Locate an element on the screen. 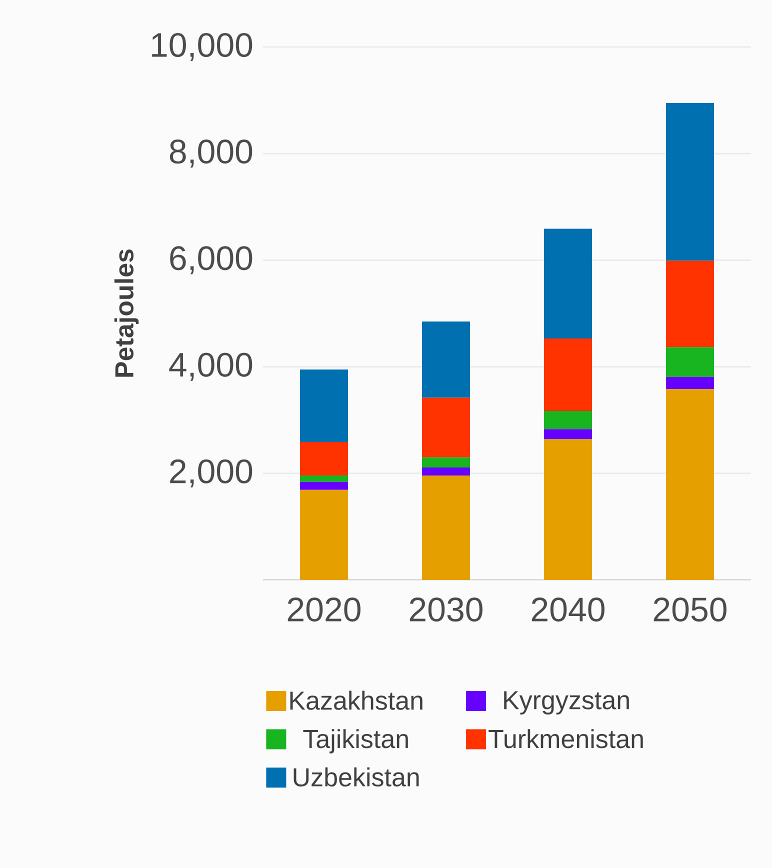 The height and width of the screenshot is (868, 772). y-tick-label: 2,000 is located at coordinates (211, 473).